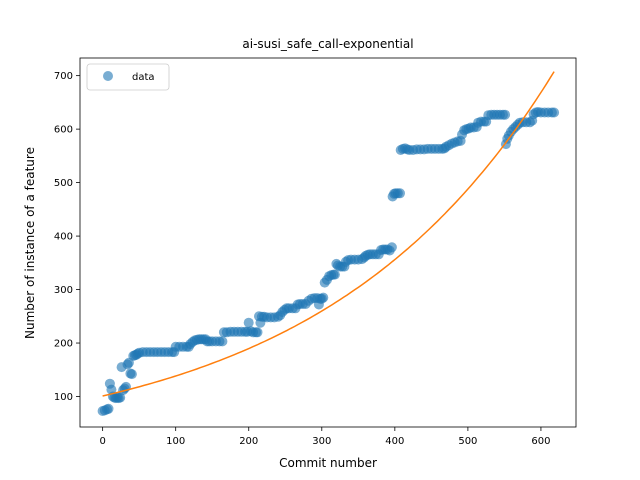  What do you see at coordinates (394, 441) in the screenshot?
I see `x-tick-label: 400` at bounding box center [394, 441].